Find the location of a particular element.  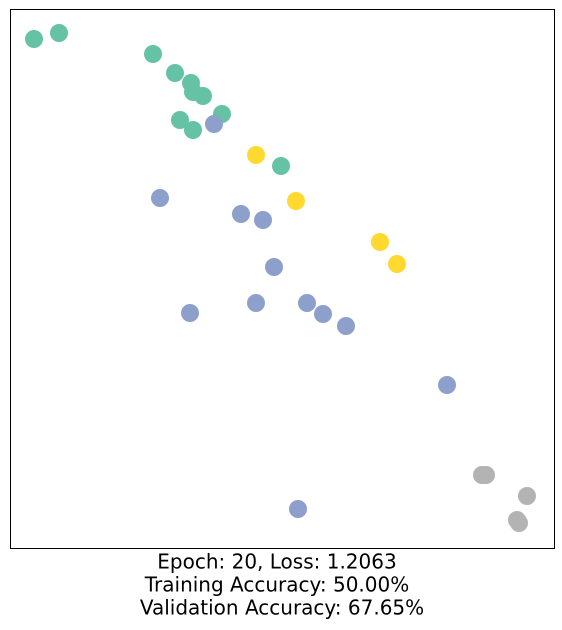

caption-line: Training Accuracy: 50.00% is located at coordinates (276, 585).